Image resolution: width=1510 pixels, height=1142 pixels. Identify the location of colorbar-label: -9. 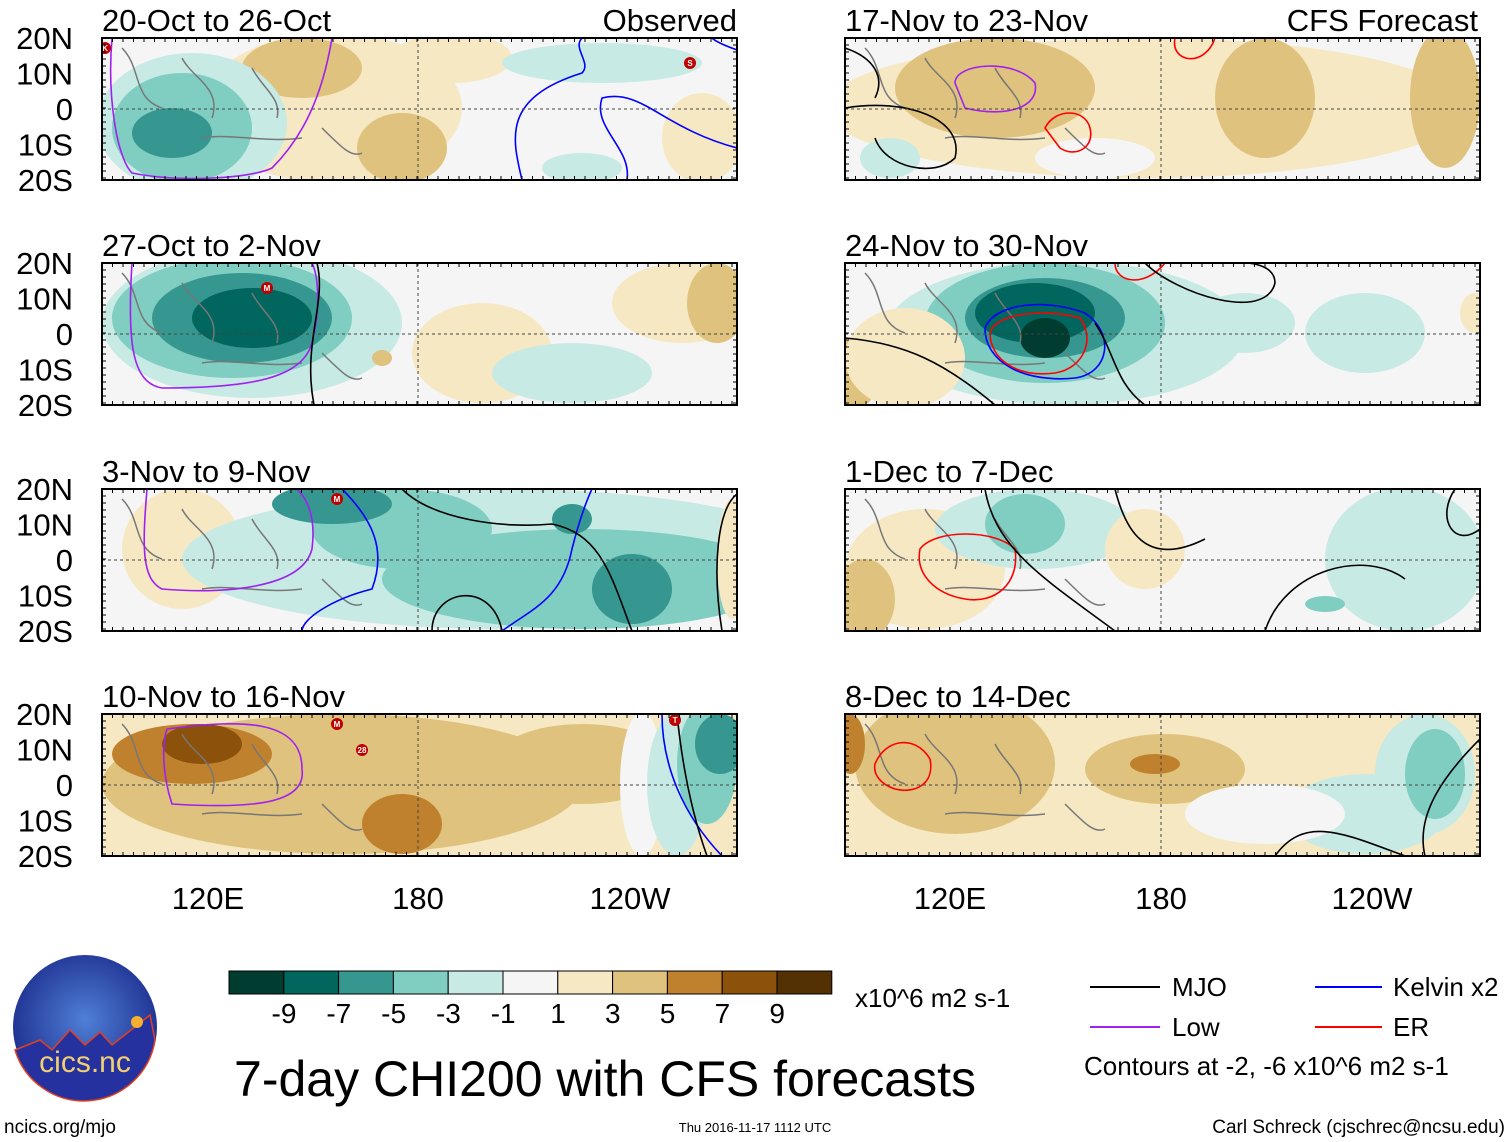
(284, 1013).